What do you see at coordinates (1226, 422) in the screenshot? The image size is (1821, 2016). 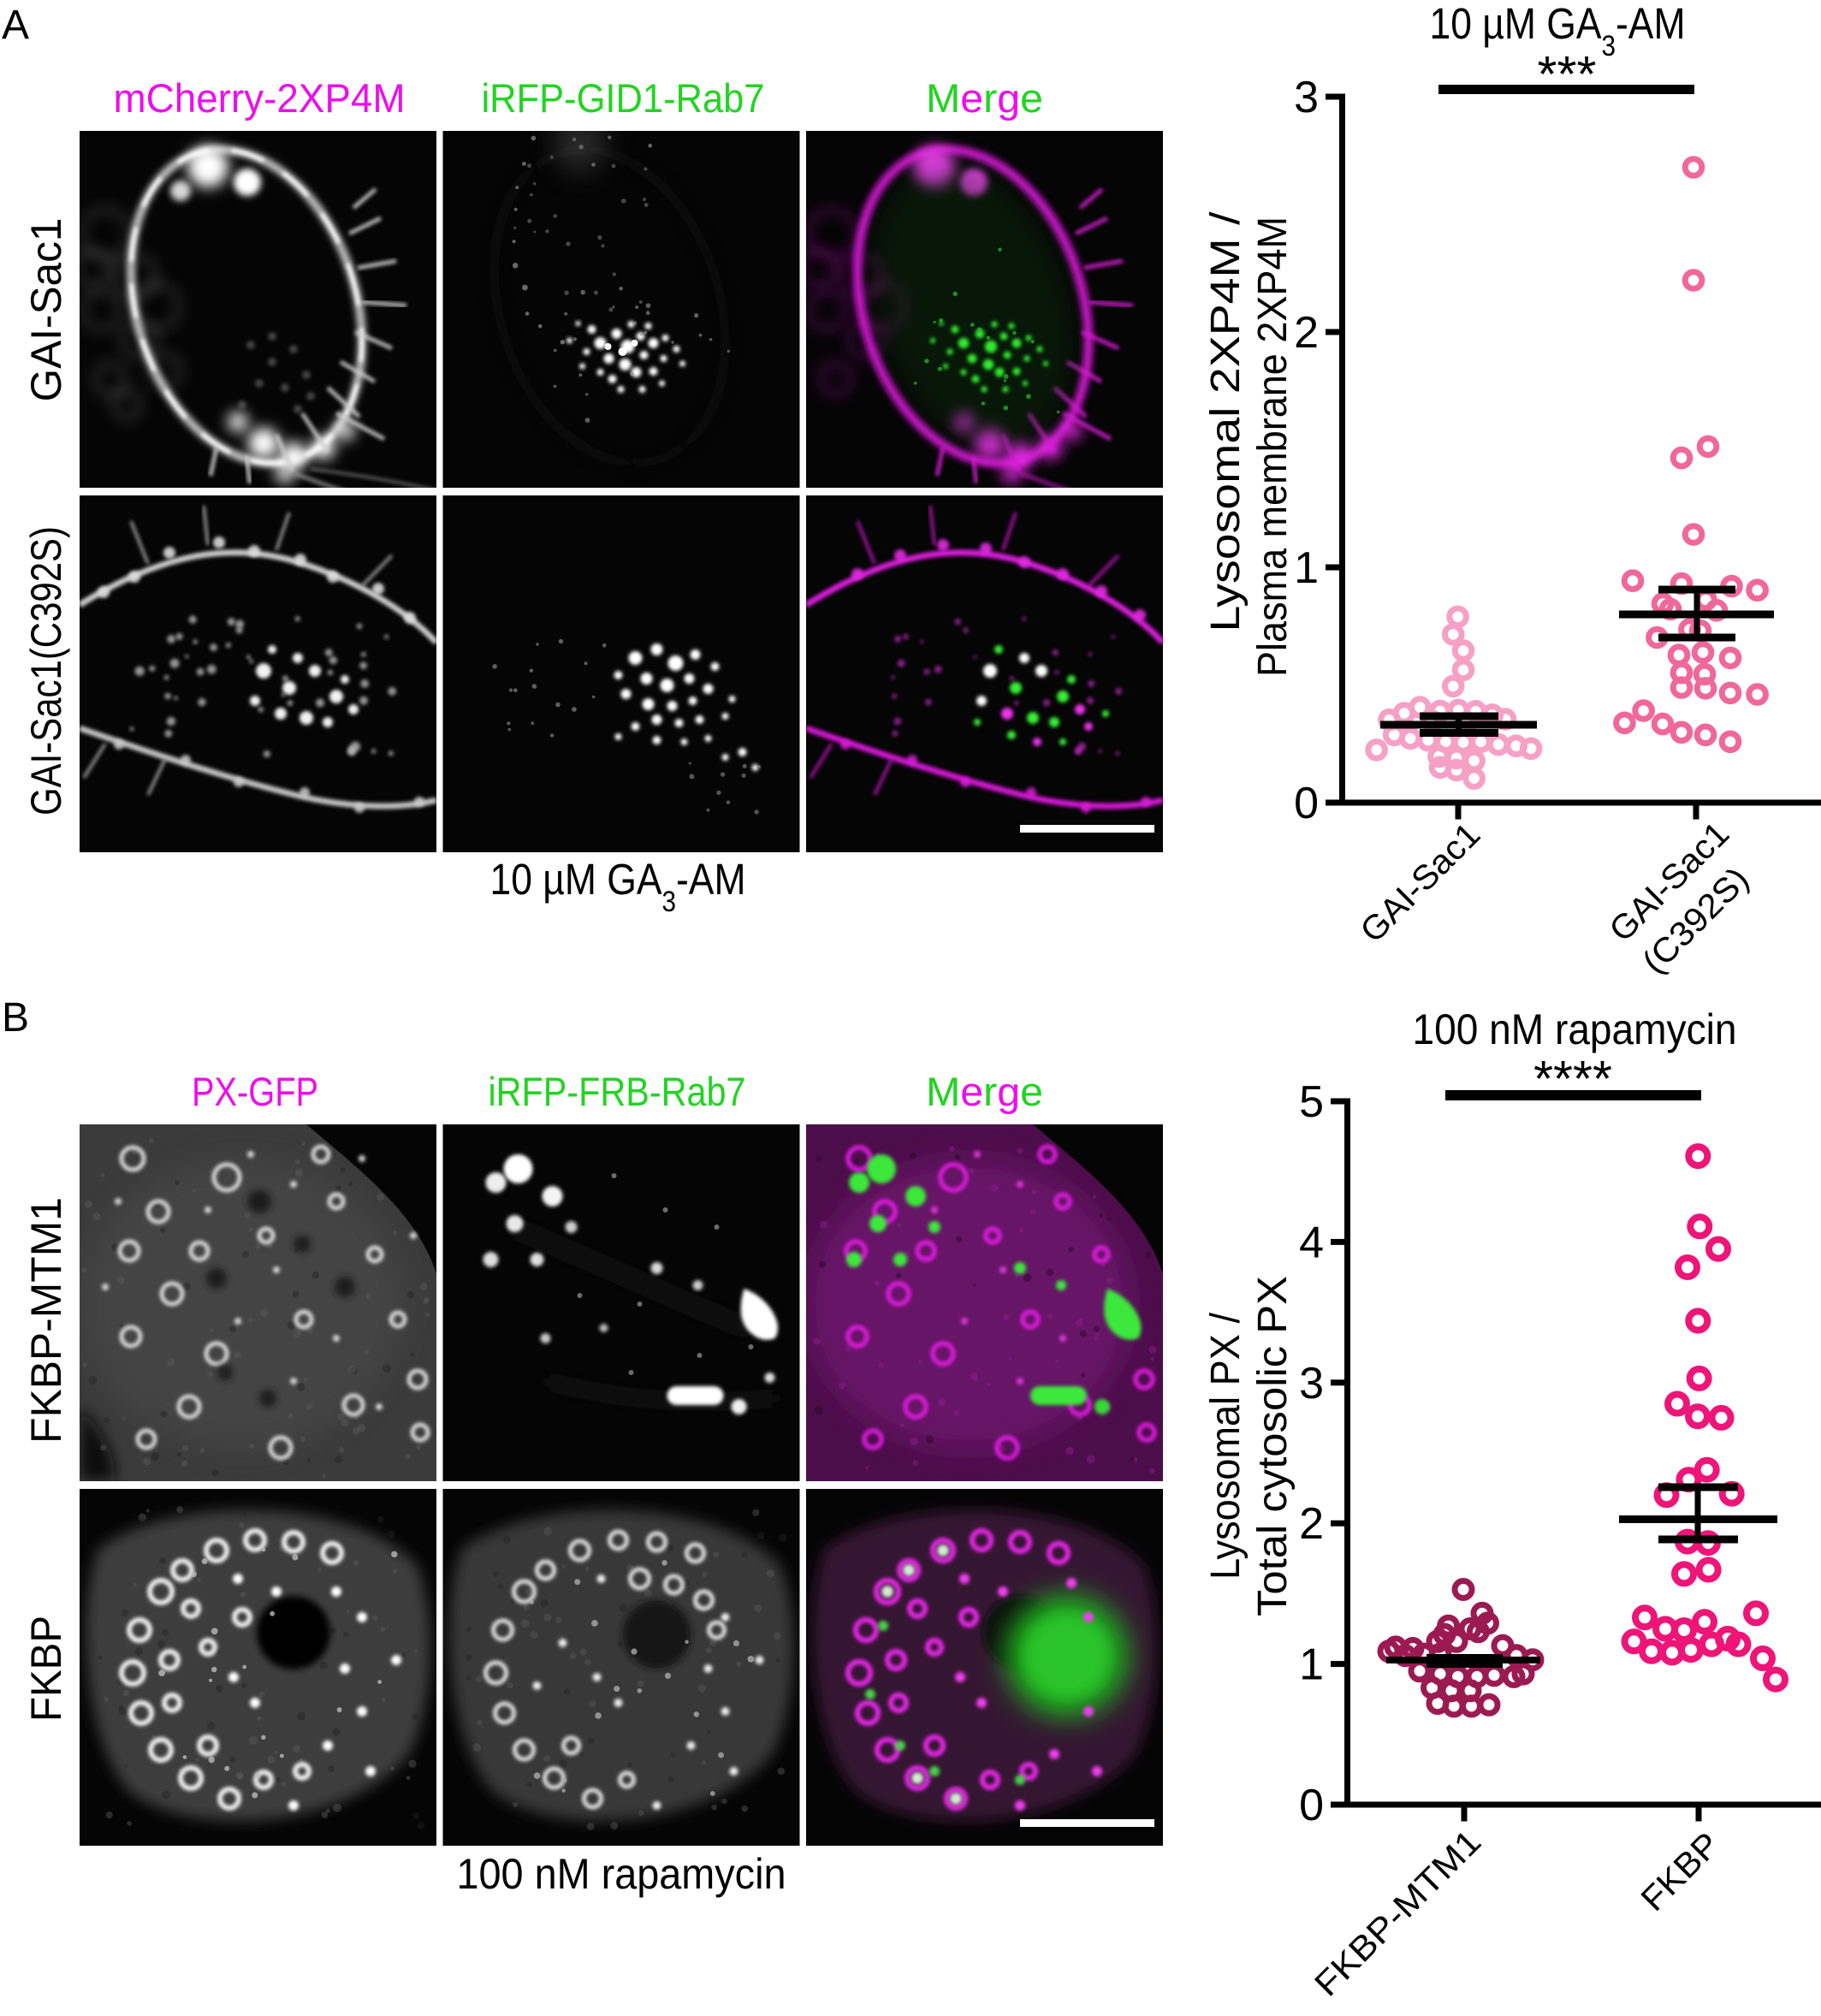 I see `svg-text: Lysosomal 2XP4M /` at bounding box center [1226, 422].